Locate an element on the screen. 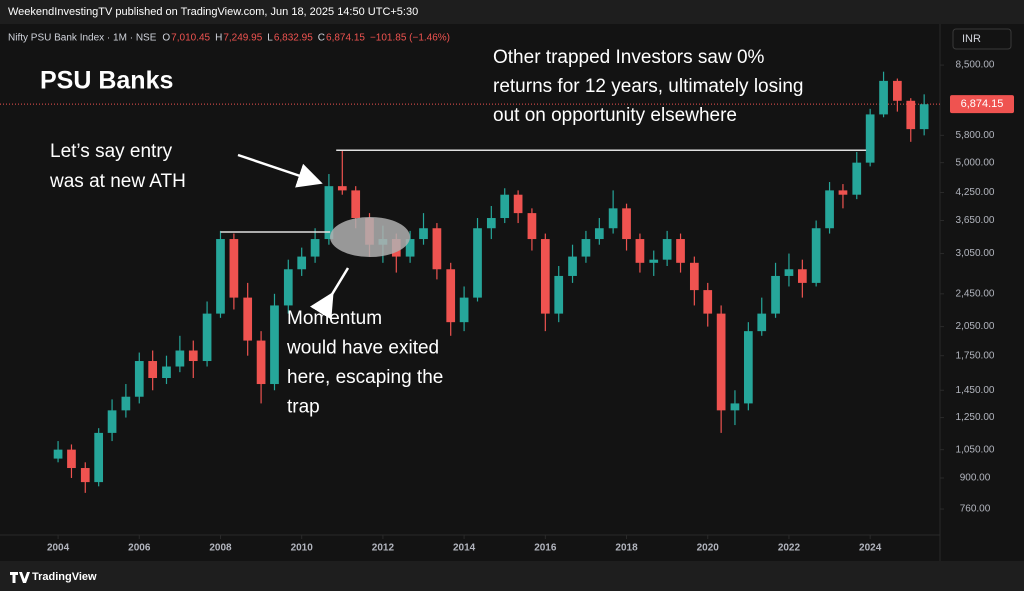 This screenshot has width=1024, height=591. y-tick-label: 760.00 is located at coordinates (975, 509).